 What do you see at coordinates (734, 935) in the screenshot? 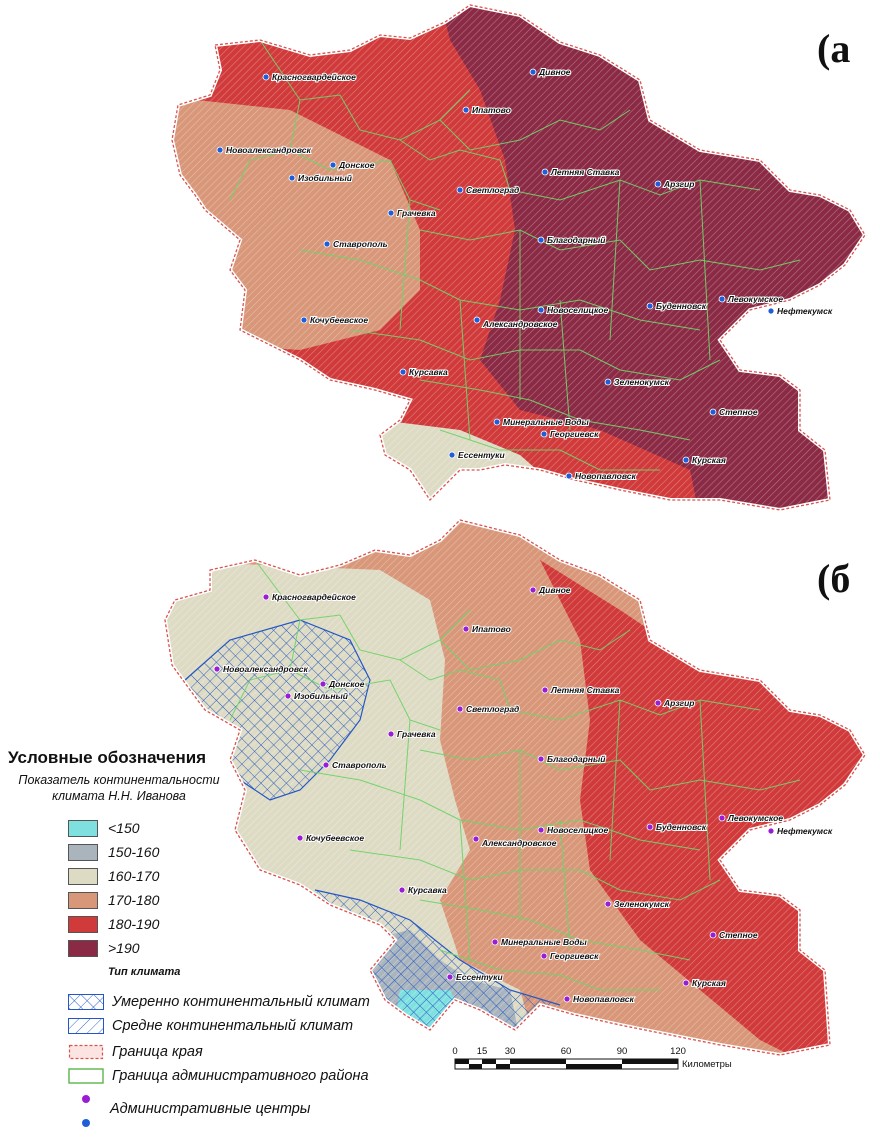
I see `city-marker: Степное` at bounding box center [734, 935].